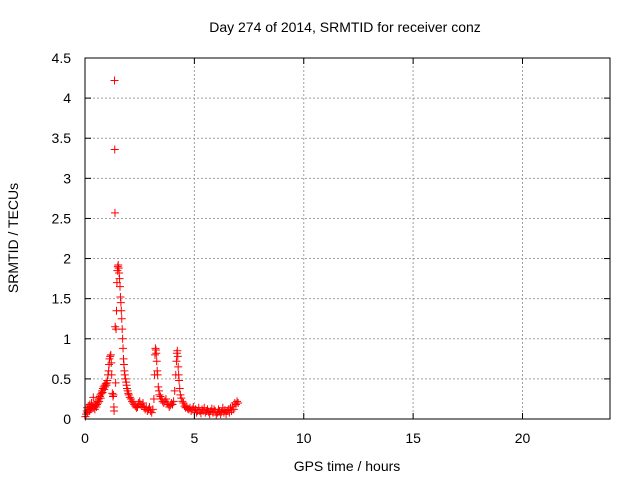 Image resolution: width=640 pixels, height=480 pixels. What do you see at coordinates (62, 138) in the screenshot?
I see `y-tick-label: 3.5` at bounding box center [62, 138].